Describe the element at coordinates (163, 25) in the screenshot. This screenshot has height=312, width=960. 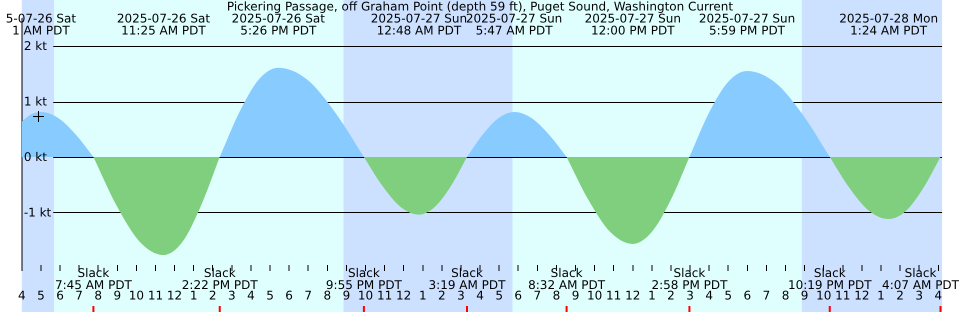
I see `annotation: 2025-07-26 Sat 11:25 AM PDT` at that location.